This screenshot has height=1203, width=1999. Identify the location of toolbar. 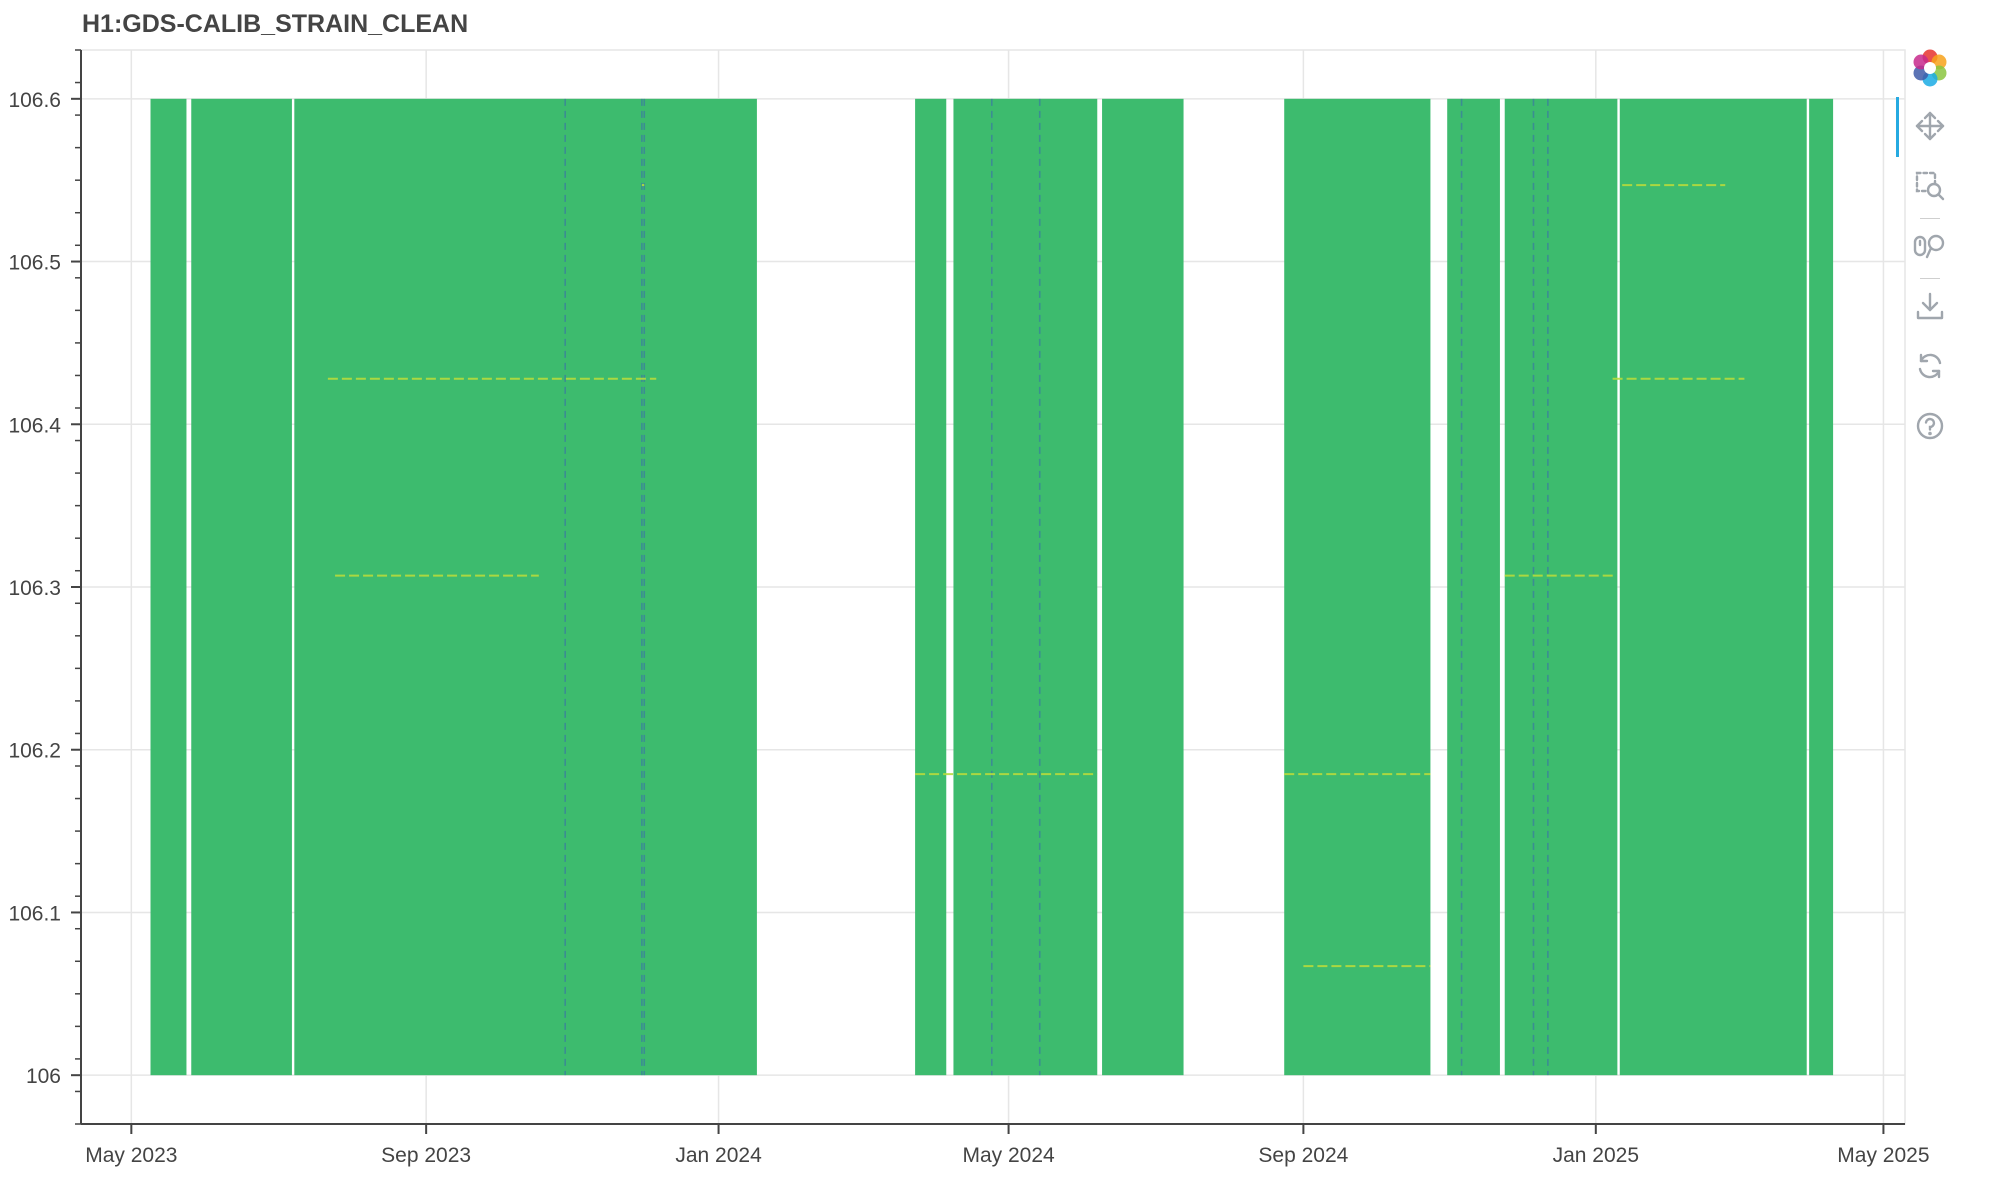
(1931, 252).